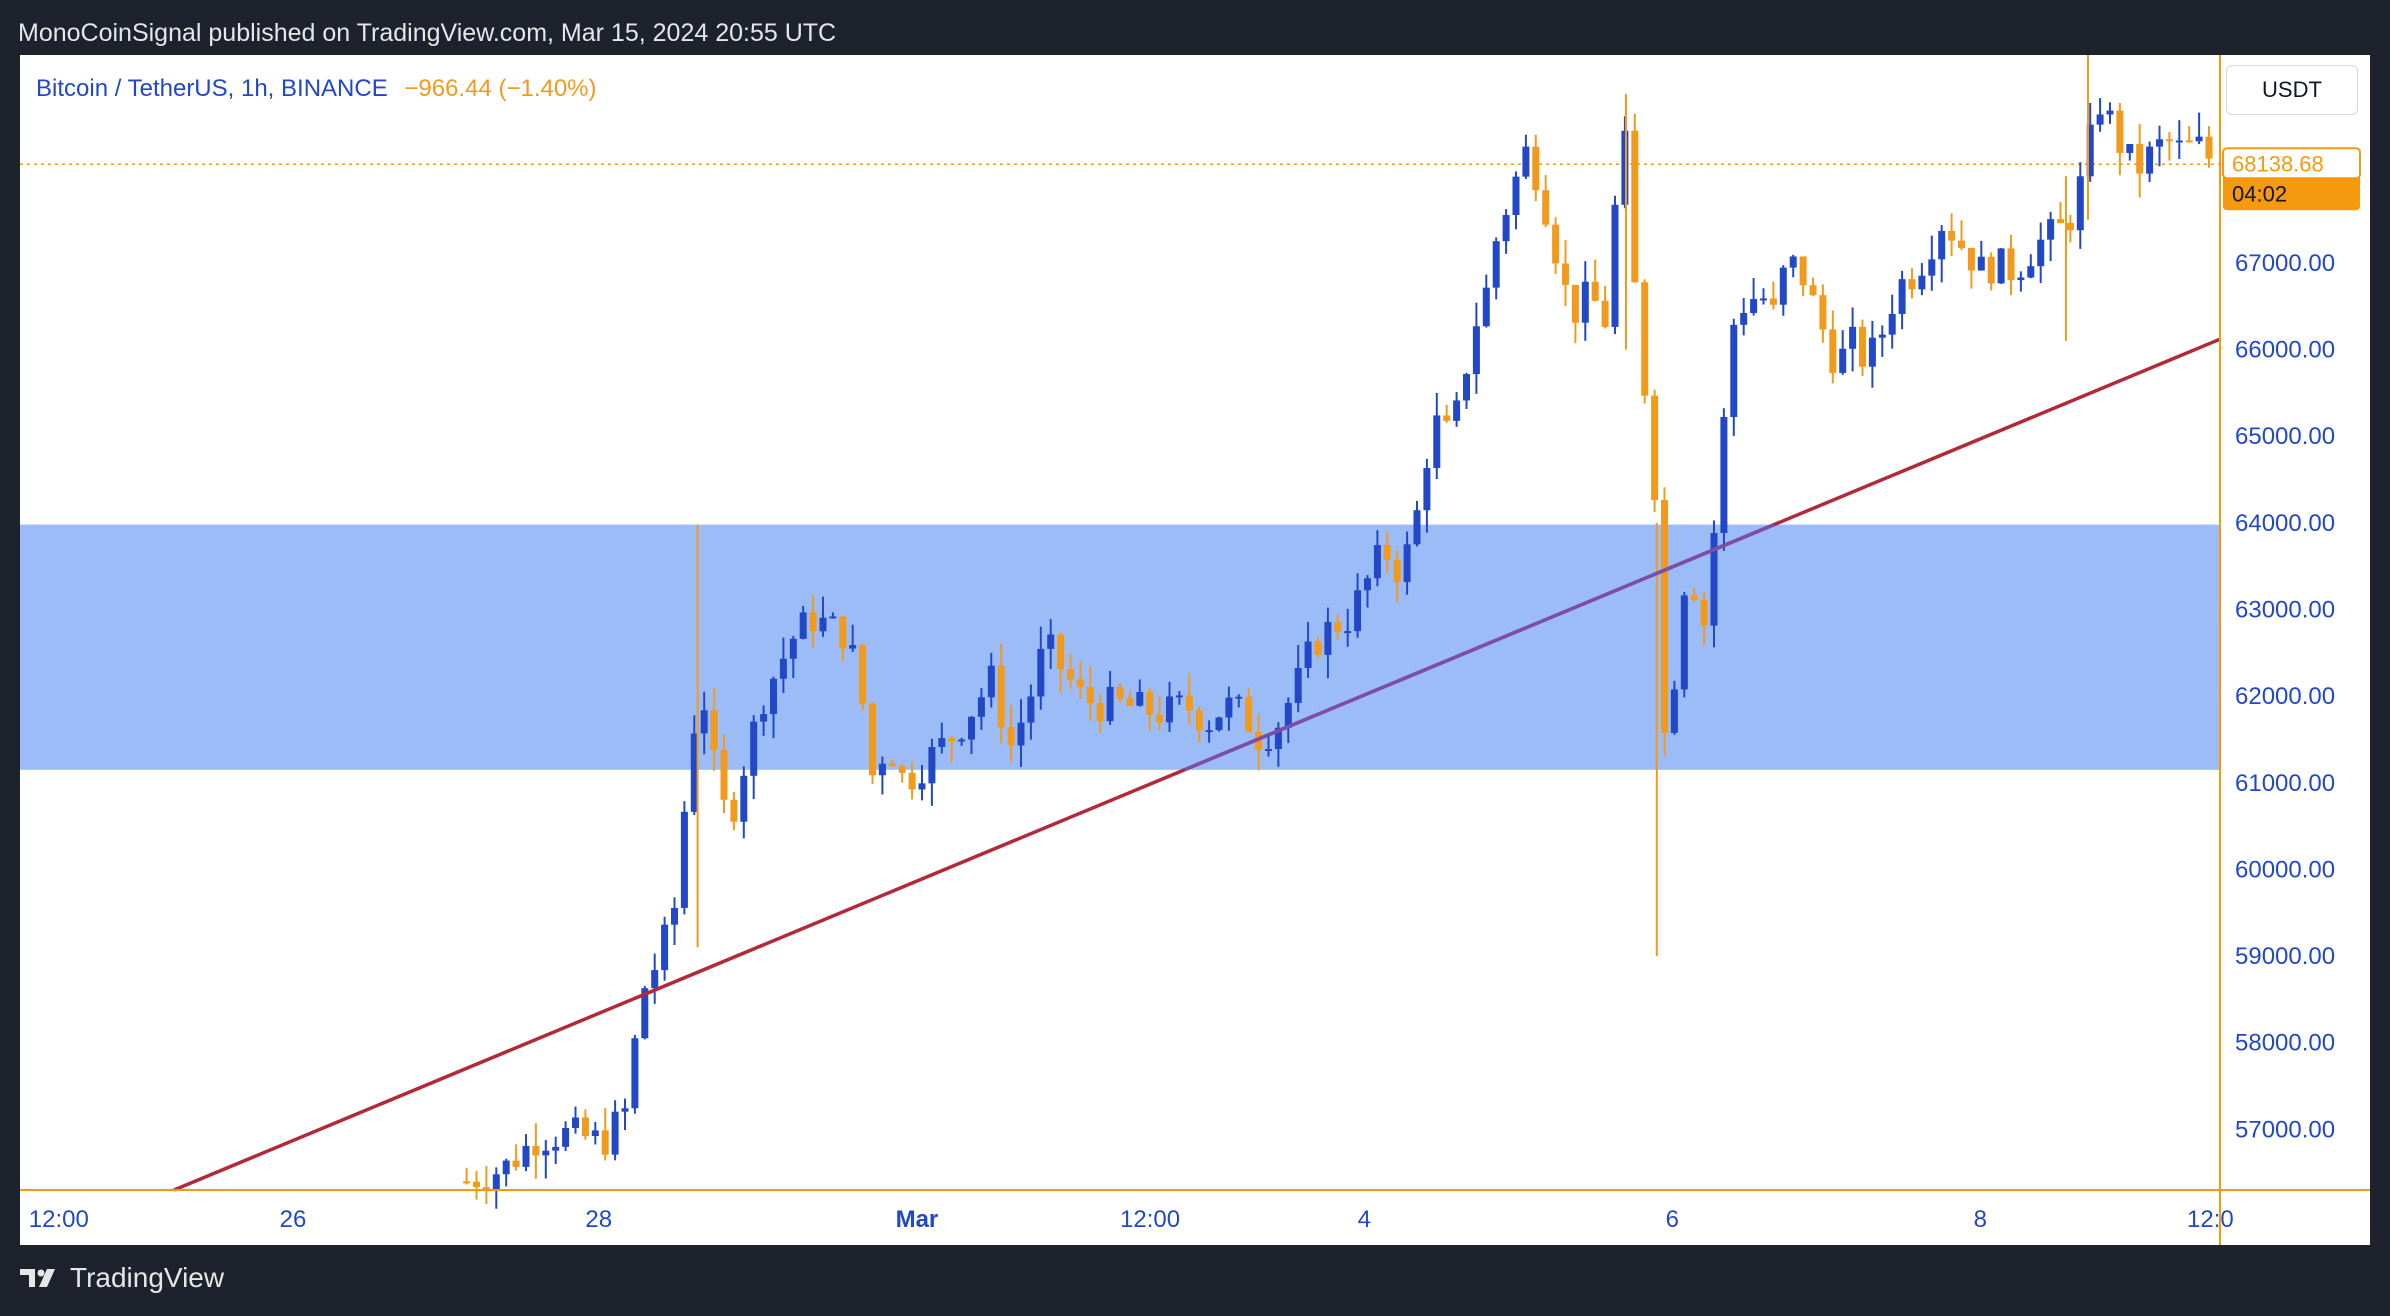 Image resolution: width=2390 pixels, height=1316 pixels. What do you see at coordinates (2285, 523) in the screenshot?
I see `price-tick-label: 64000.00` at bounding box center [2285, 523].